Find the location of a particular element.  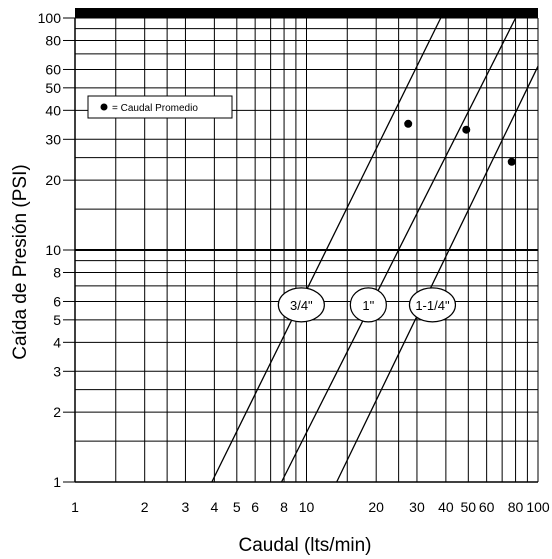

y-tick-label-20: 20 is located at coordinates (53, 180).